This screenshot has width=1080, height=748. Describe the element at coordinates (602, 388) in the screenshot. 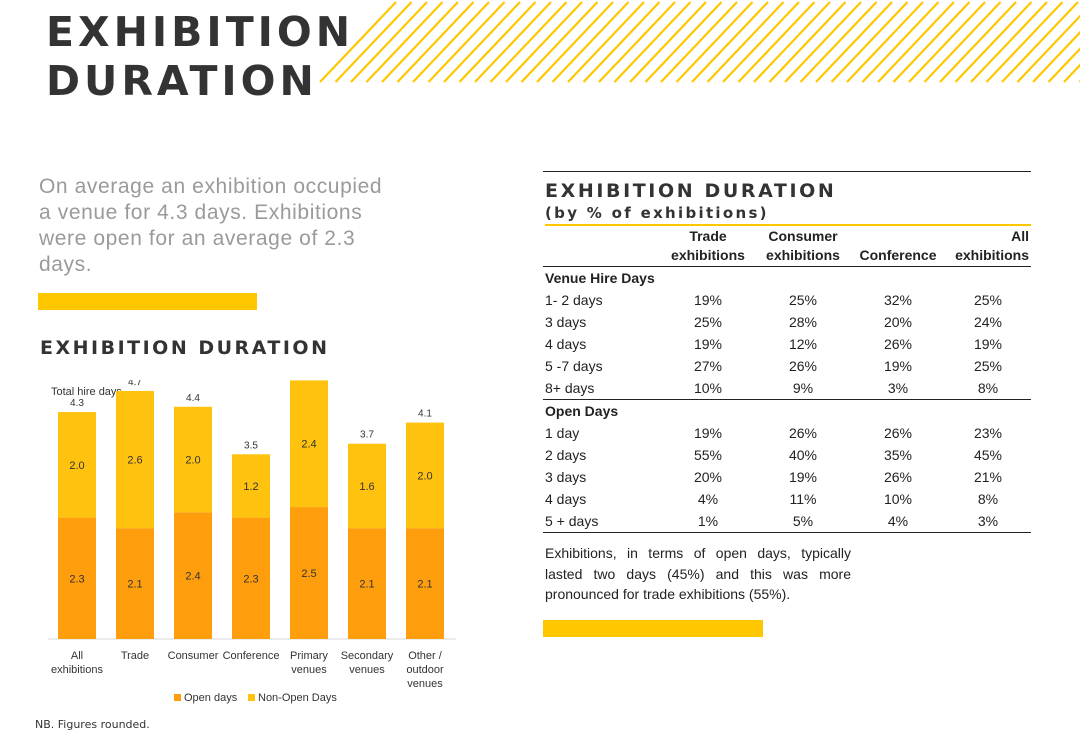

I see `row-label: 8+ days` at that location.